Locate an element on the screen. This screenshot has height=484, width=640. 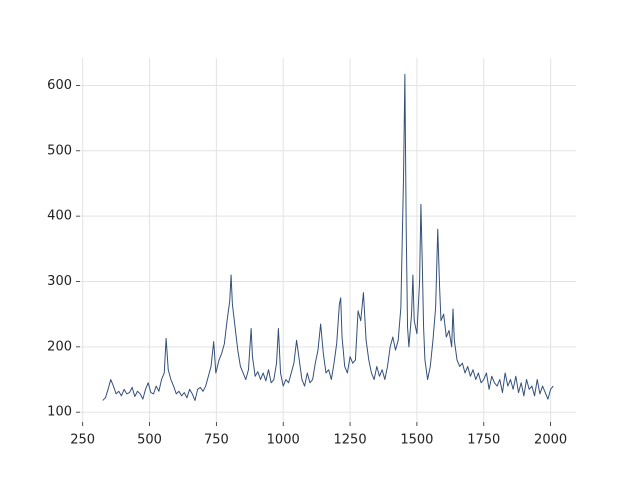
y-tick-label: 500 is located at coordinates (59, 150).